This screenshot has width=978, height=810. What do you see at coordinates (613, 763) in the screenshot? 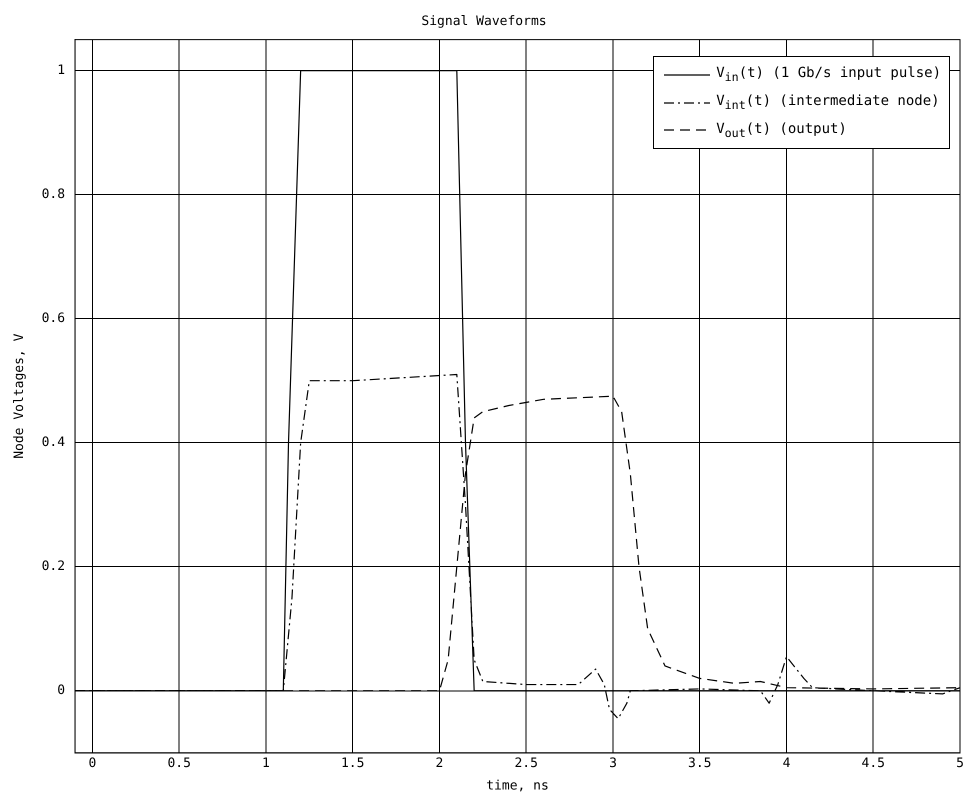
I see `x-tick-label: 3` at bounding box center [613, 763].